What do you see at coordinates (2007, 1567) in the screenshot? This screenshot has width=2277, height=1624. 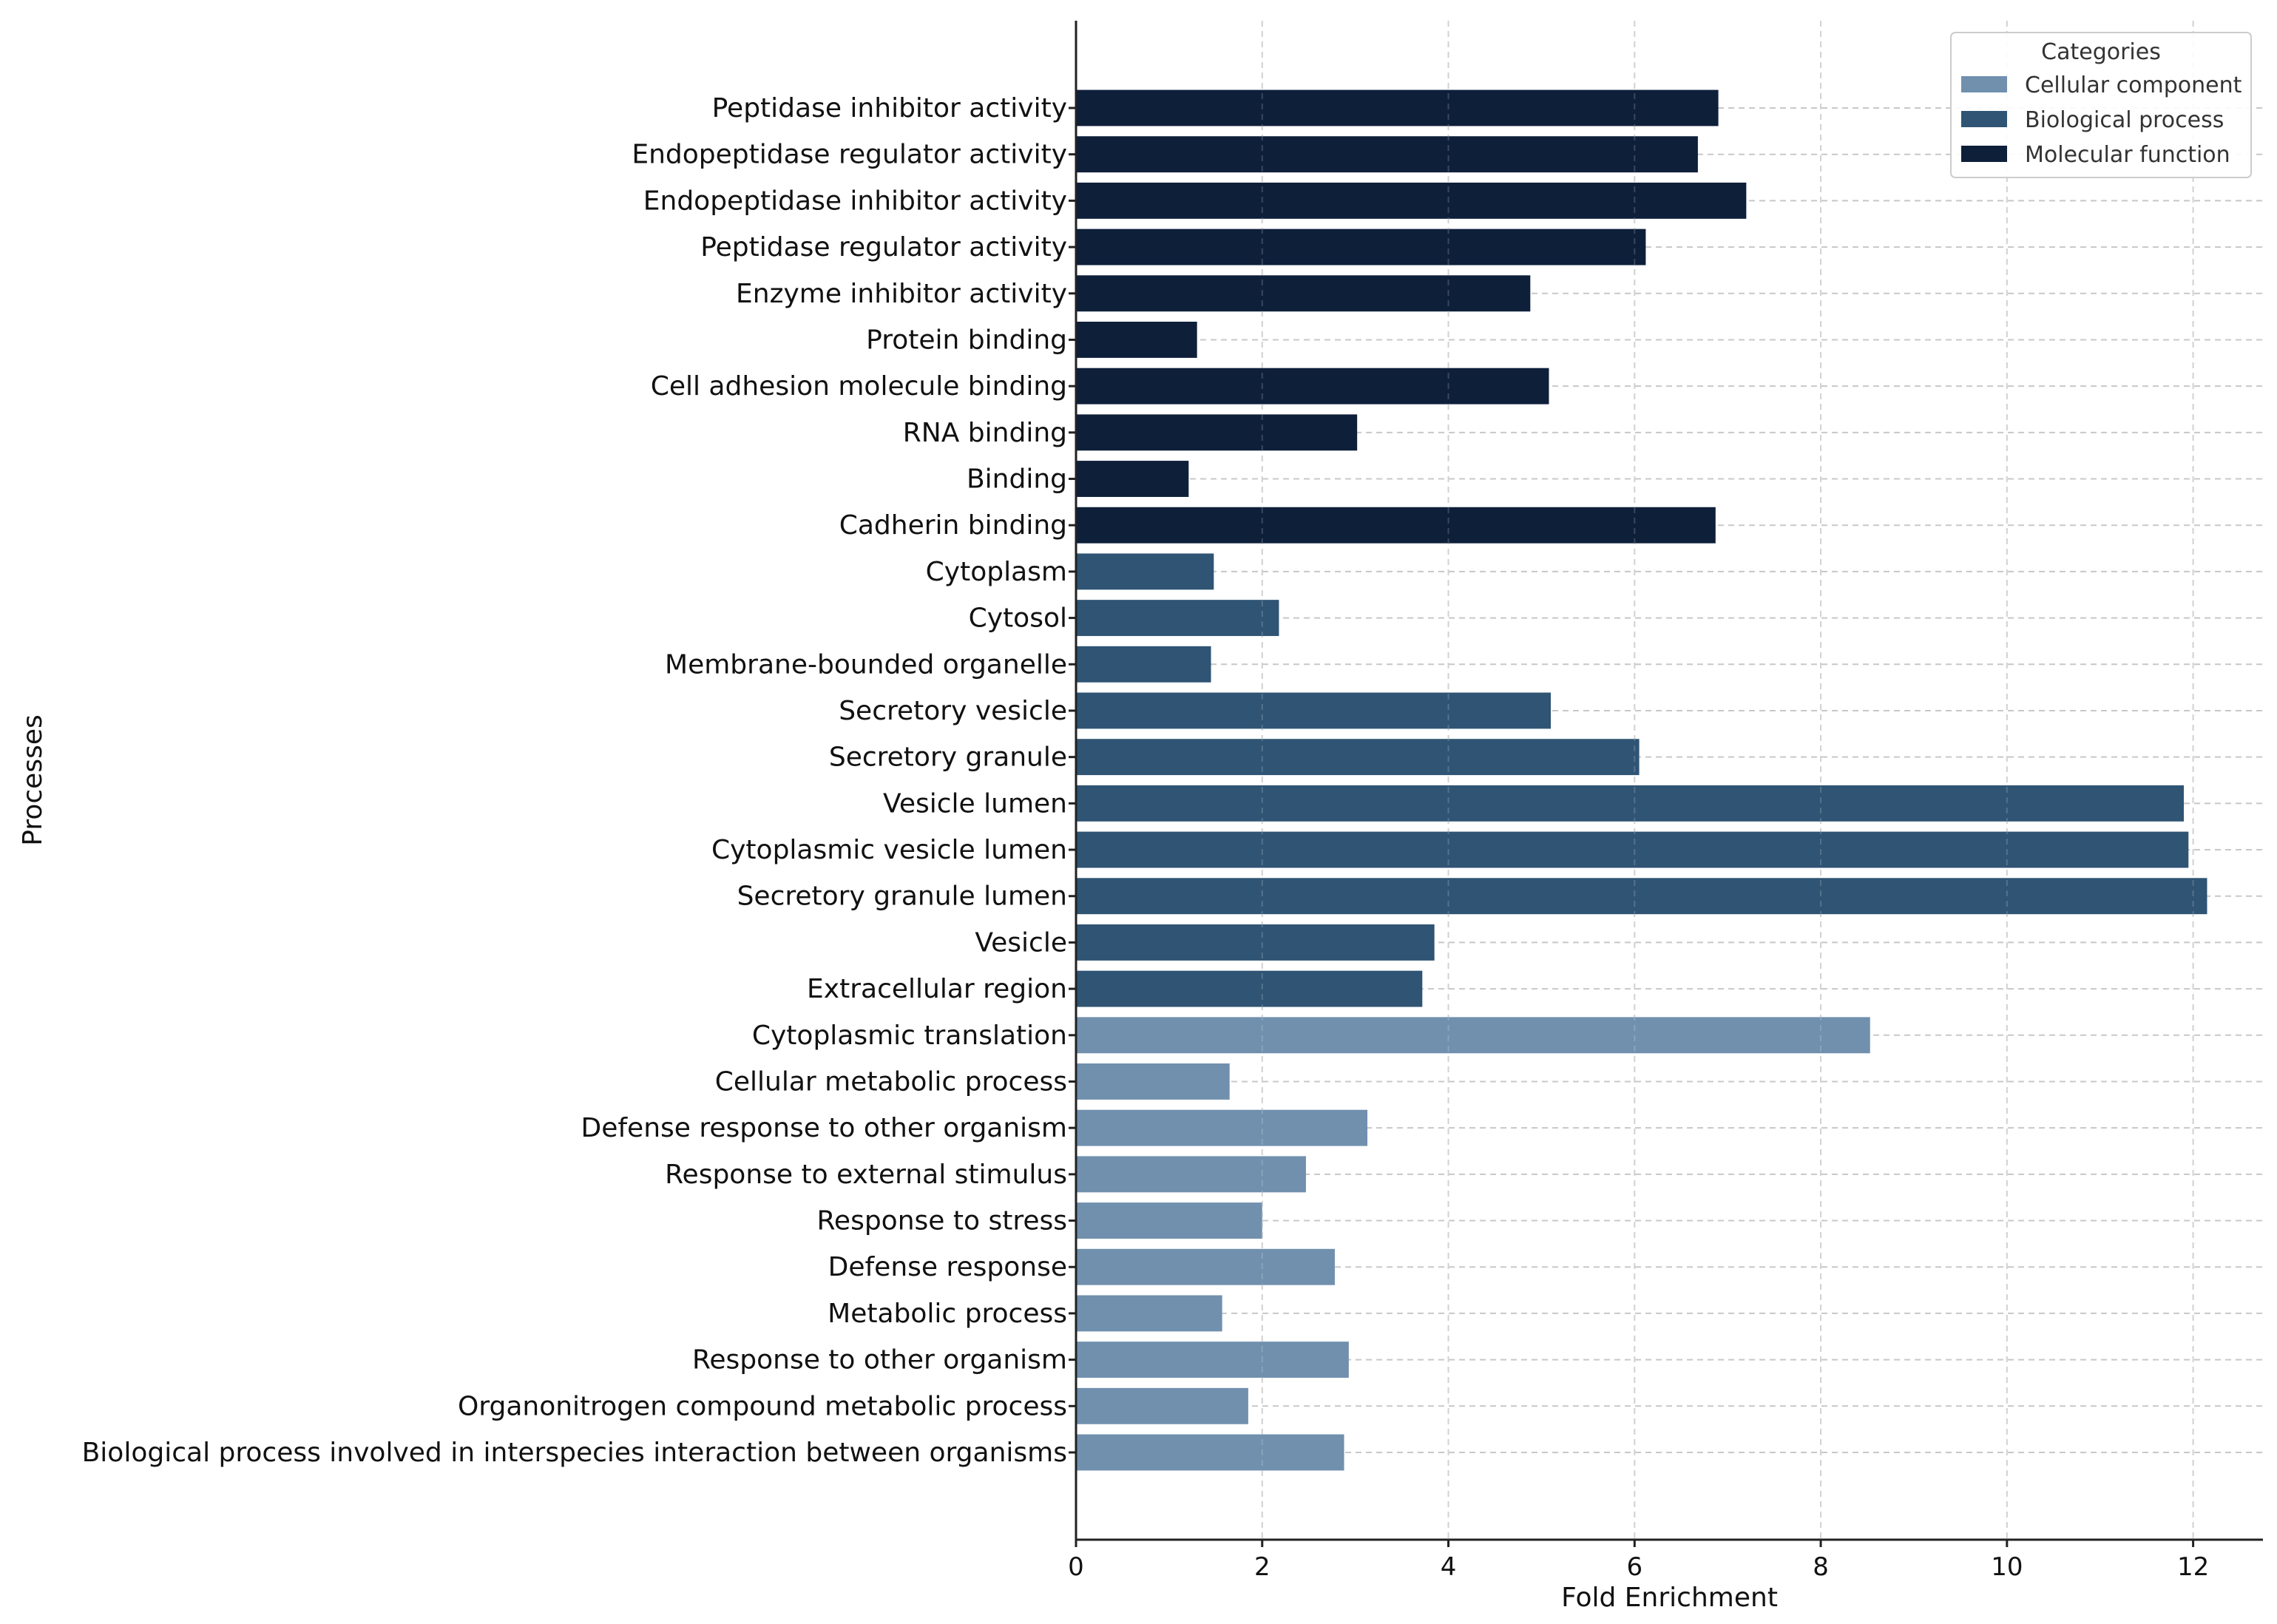 I see `x-tick-label-5: 10` at bounding box center [2007, 1567].